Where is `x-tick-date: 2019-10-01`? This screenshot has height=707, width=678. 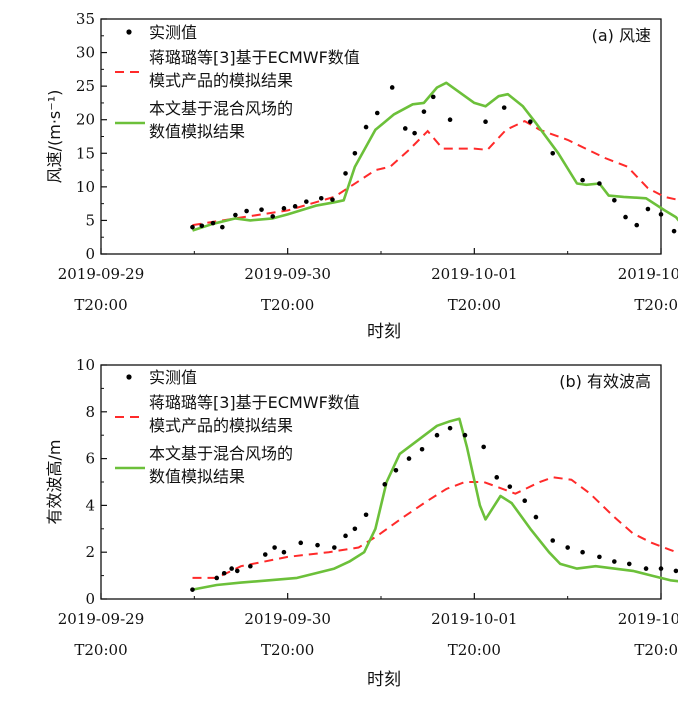 x-tick-date: 2019-10-01 is located at coordinates (474, 274).